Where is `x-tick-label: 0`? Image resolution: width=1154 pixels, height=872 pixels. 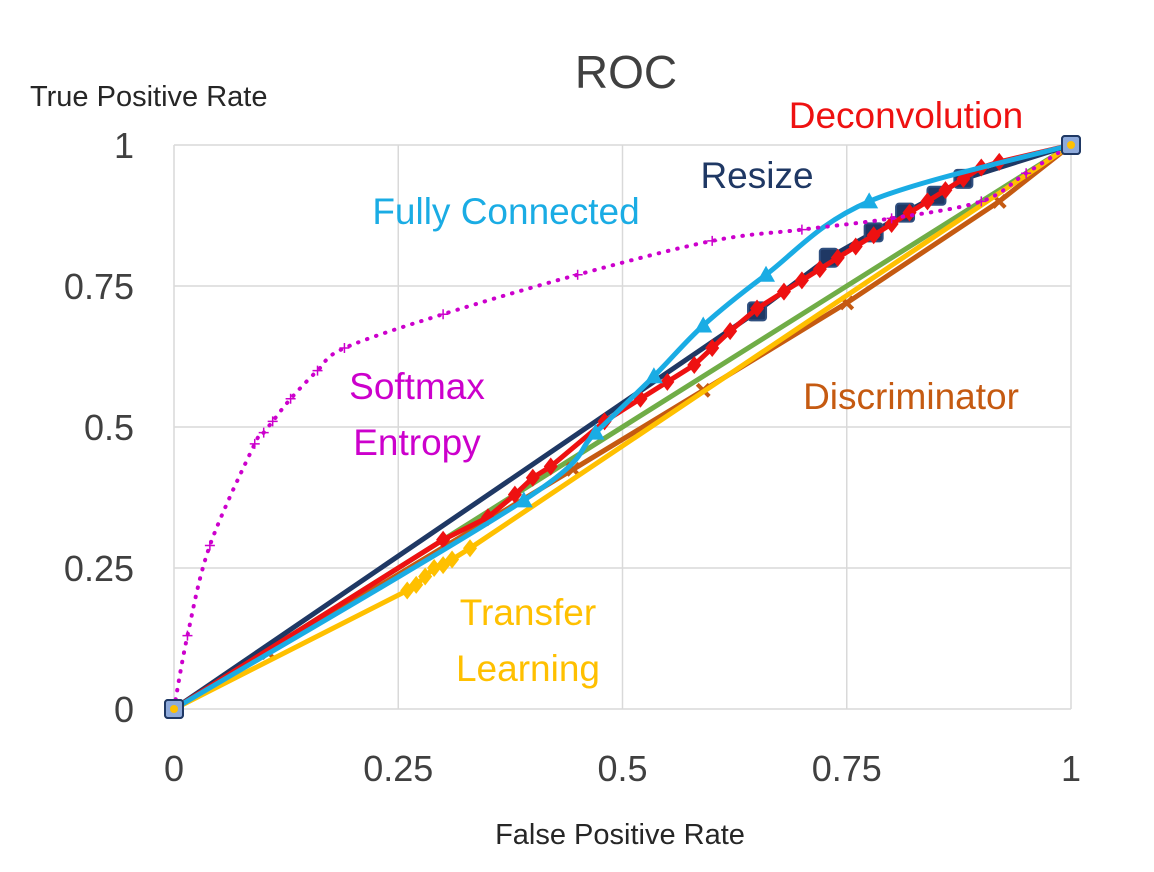 x-tick-label: 0 is located at coordinates (174, 768).